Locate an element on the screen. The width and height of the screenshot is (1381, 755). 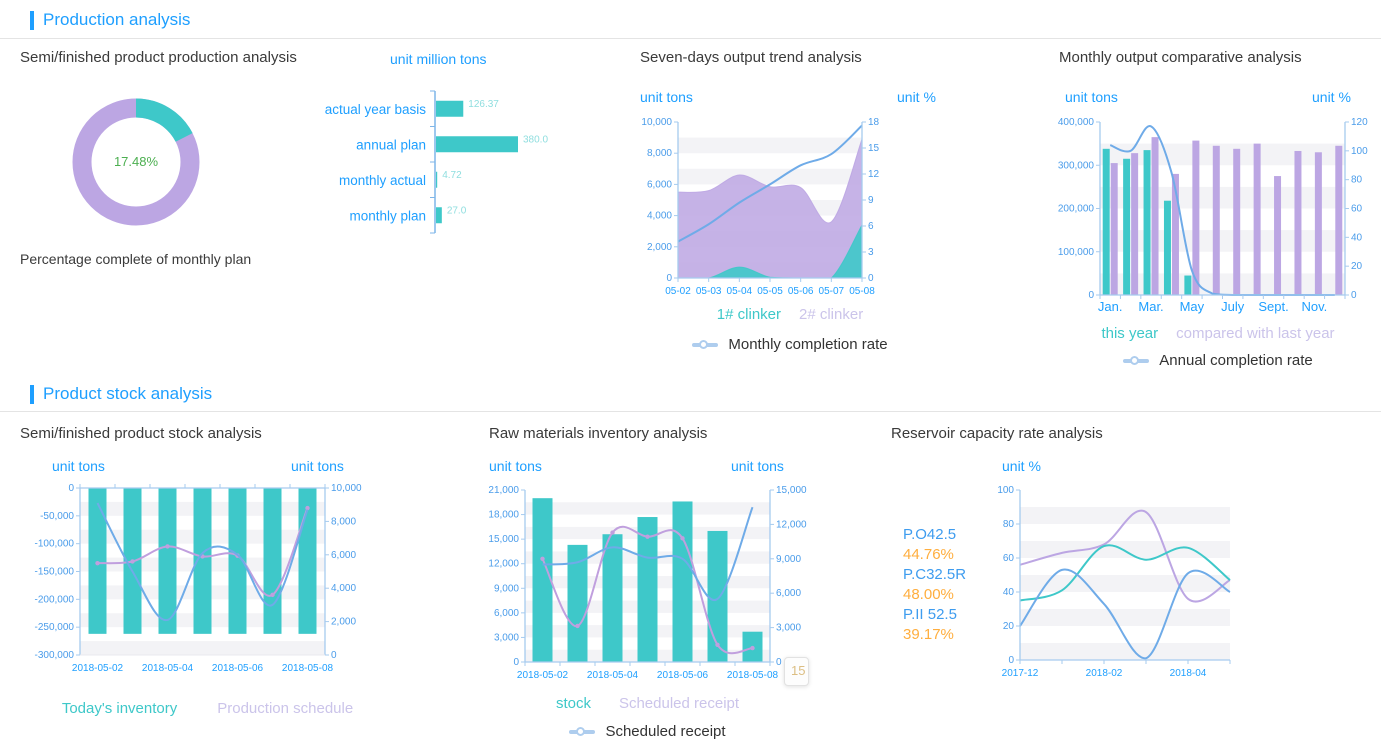
svg-text: Jan. is located at coordinates (1110, 306).